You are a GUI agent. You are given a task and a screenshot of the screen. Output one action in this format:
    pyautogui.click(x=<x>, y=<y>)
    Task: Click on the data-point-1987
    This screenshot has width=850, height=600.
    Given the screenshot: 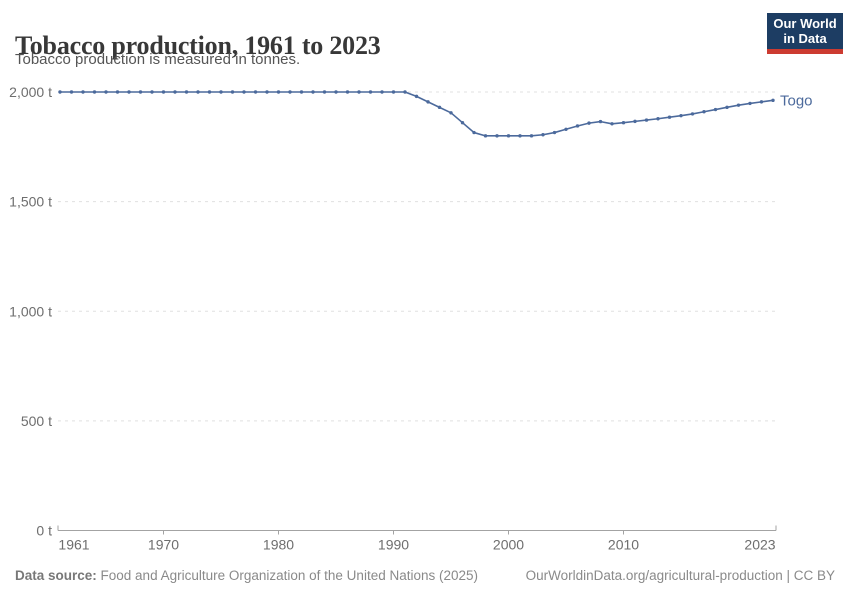 What is the action you would take?
    pyautogui.click(x=359, y=92)
    